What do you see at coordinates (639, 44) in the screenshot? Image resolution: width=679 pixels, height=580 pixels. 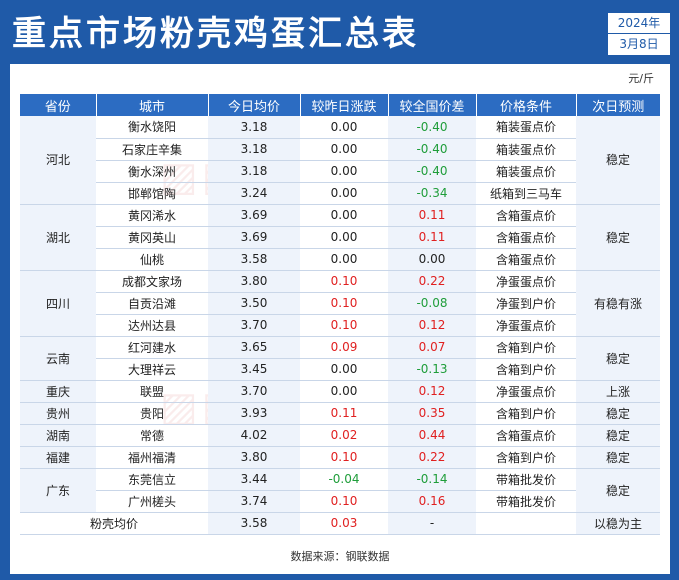 I see `date-day: 3月8日` at bounding box center [639, 44].